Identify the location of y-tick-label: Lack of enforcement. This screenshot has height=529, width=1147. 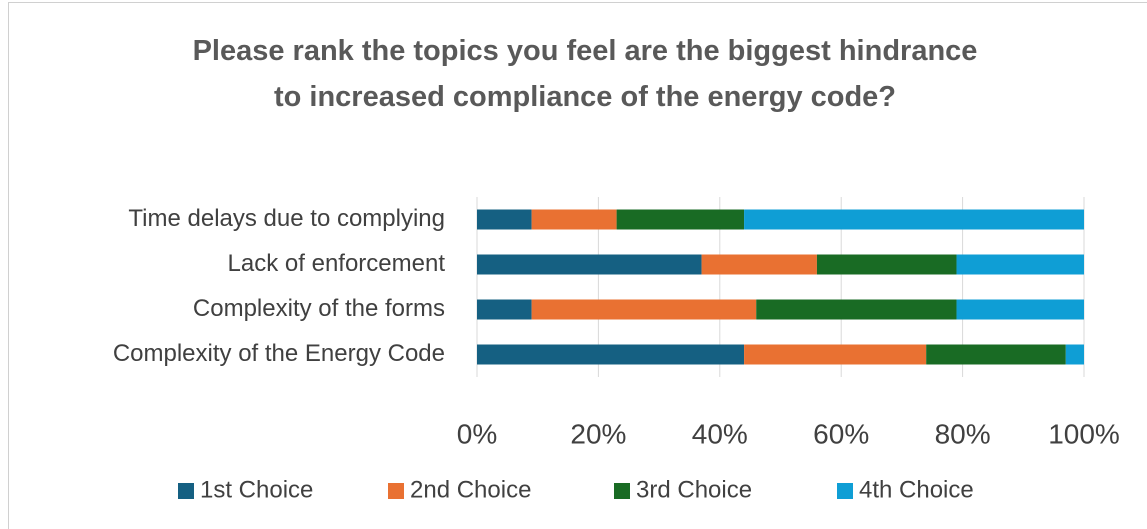
(337, 263).